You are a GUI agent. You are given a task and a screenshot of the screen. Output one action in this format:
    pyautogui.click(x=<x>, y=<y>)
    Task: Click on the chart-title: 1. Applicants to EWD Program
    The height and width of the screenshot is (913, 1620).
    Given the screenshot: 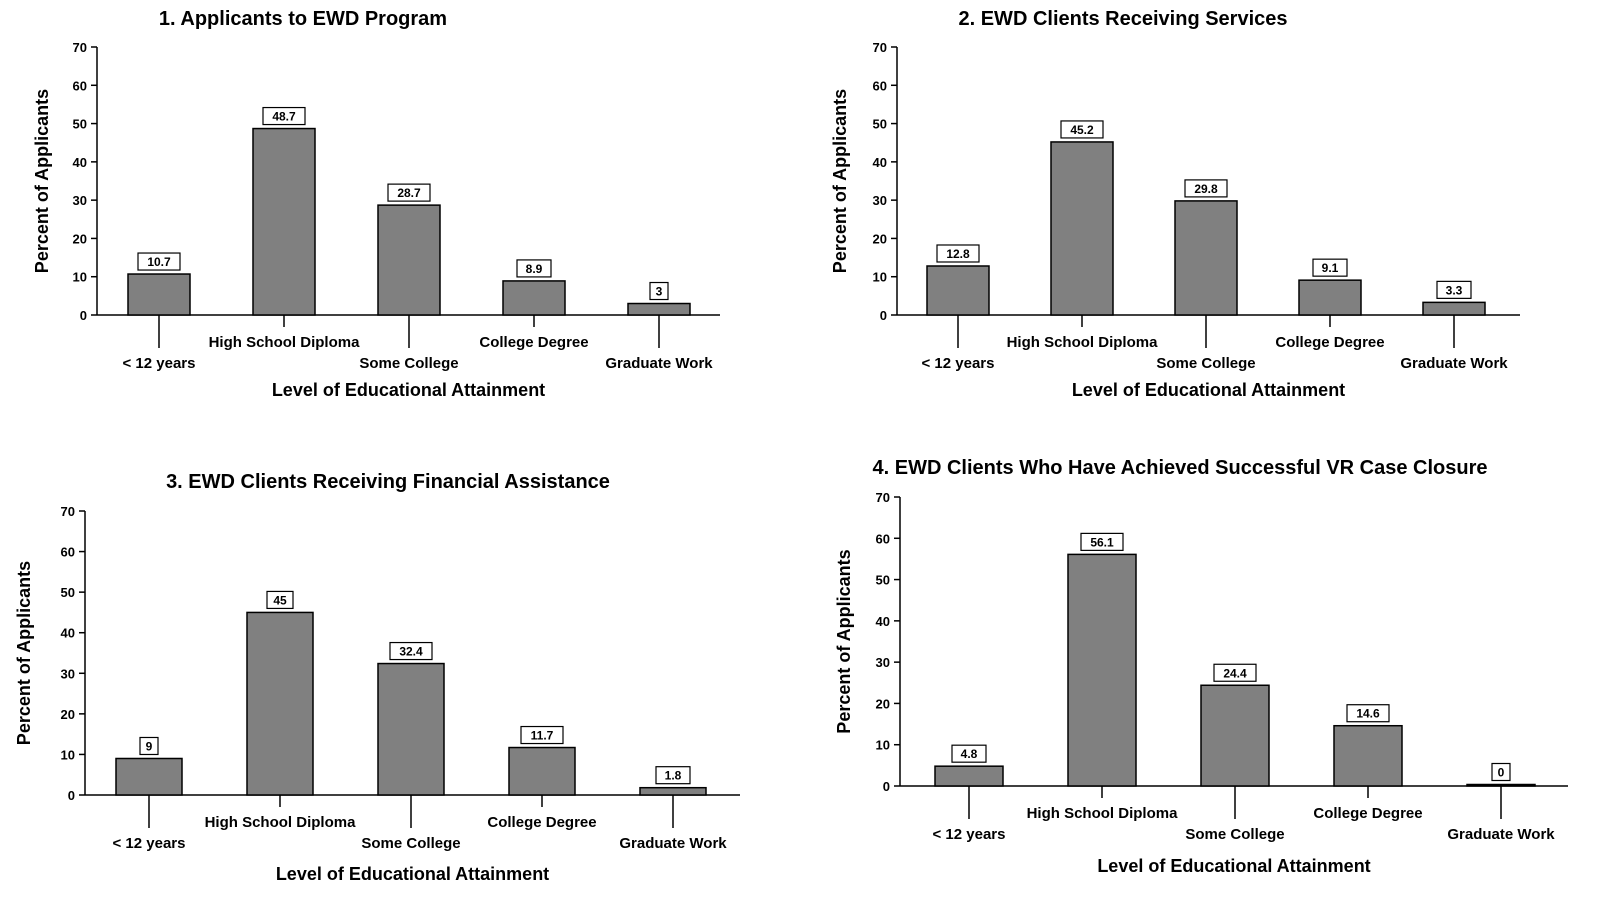 What is the action you would take?
    pyautogui.click(x=303, y=19)
    